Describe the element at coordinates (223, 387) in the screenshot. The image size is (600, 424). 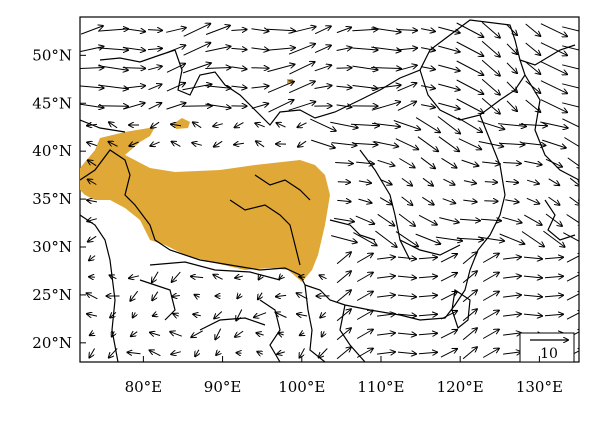
I see `x-tick-label: 90°E` at that location.